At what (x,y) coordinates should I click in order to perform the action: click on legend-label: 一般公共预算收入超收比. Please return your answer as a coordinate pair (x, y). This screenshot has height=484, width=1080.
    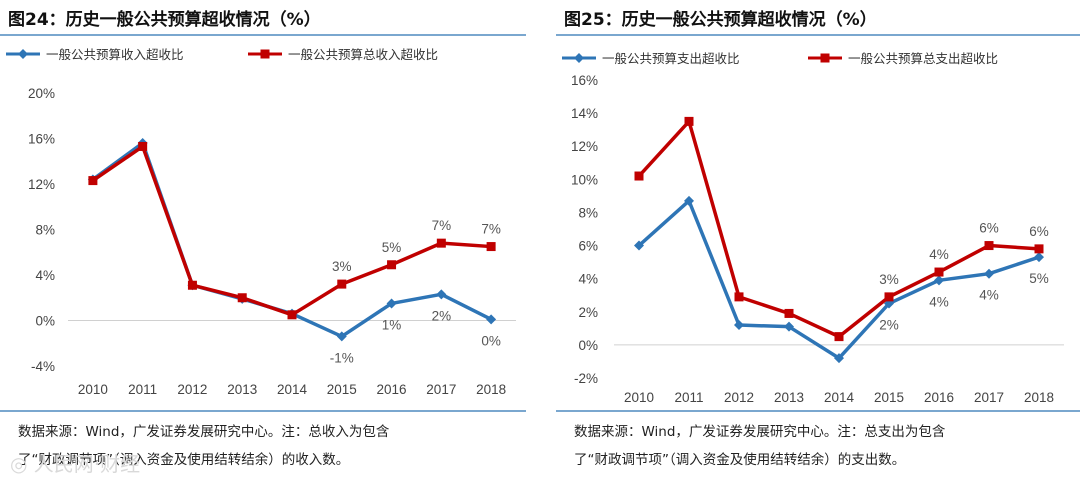
    Looking at the image, I should click on (115, 54).